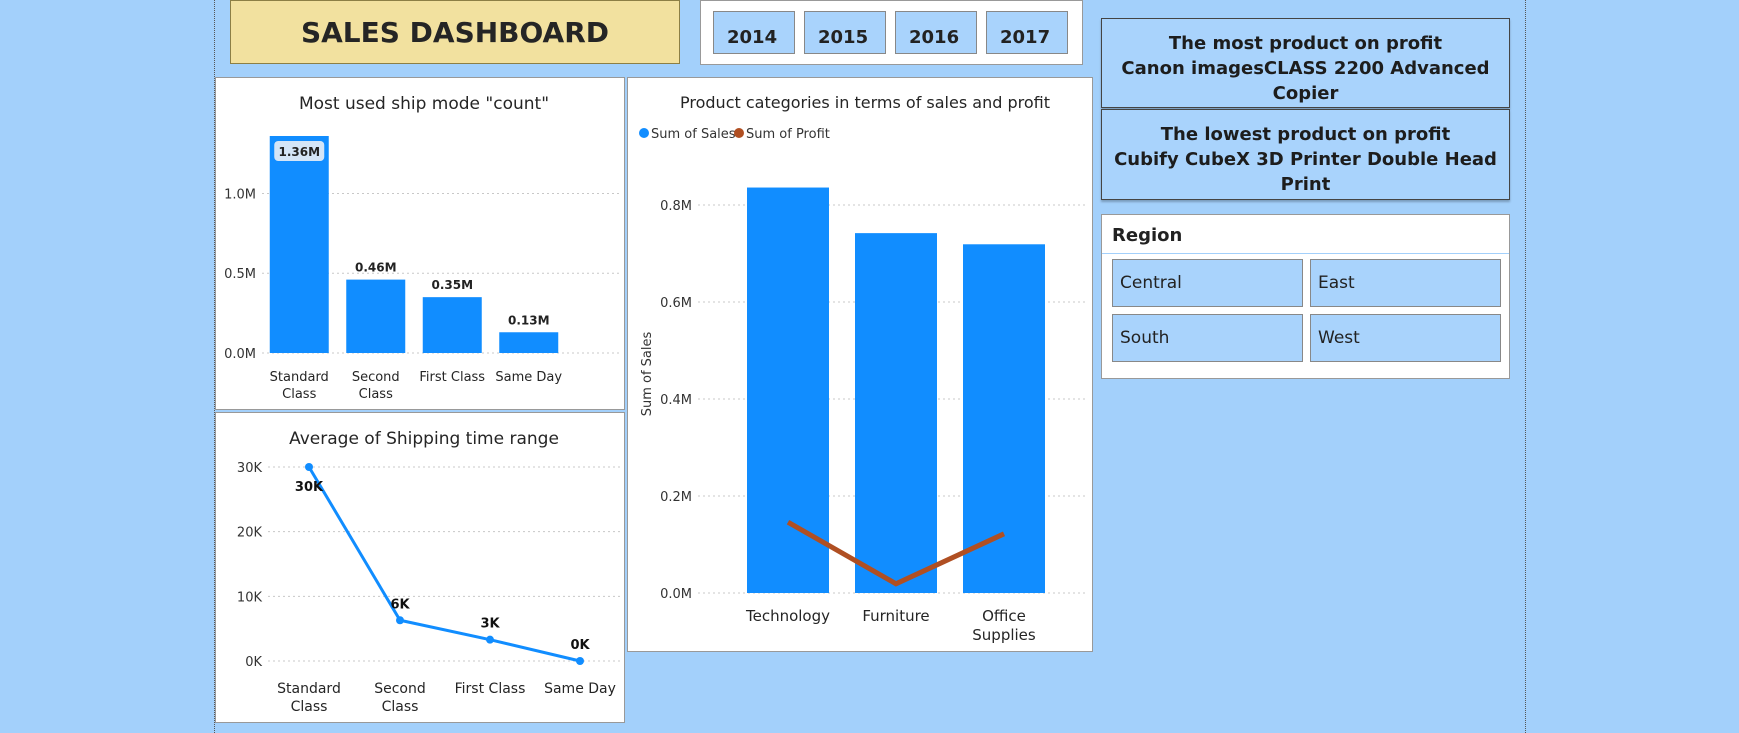  I want to click on region-button-west: West, so click(1405, 338).